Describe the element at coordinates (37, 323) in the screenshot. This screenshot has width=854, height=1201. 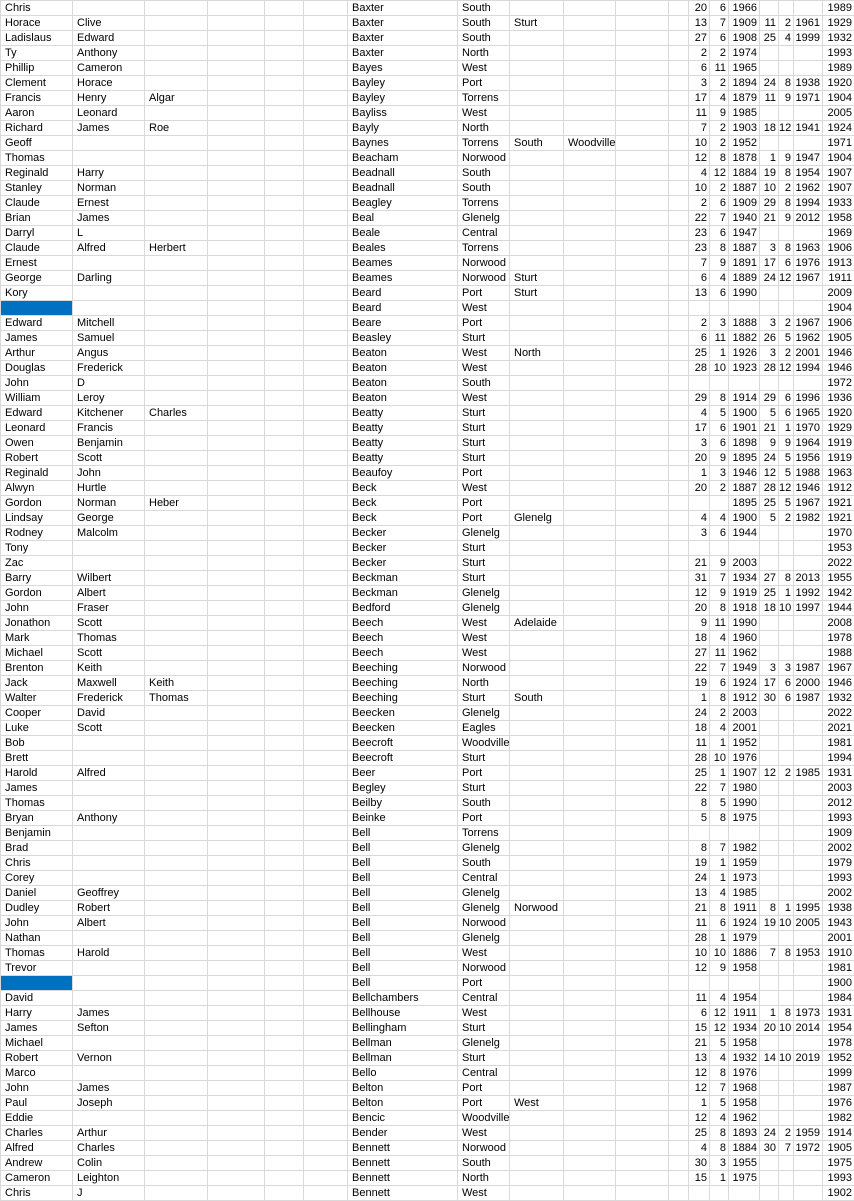
I see `cell-first_name: Edward` at that location.